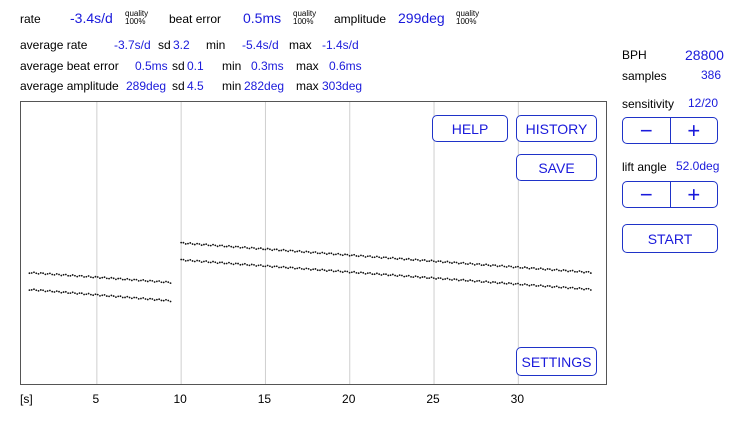 The width and height of the screenshot is (750, 422). Describe the element at coordinates (703, 103) in the screenshot. I see `sensitivity-value: 12/20` at that location.